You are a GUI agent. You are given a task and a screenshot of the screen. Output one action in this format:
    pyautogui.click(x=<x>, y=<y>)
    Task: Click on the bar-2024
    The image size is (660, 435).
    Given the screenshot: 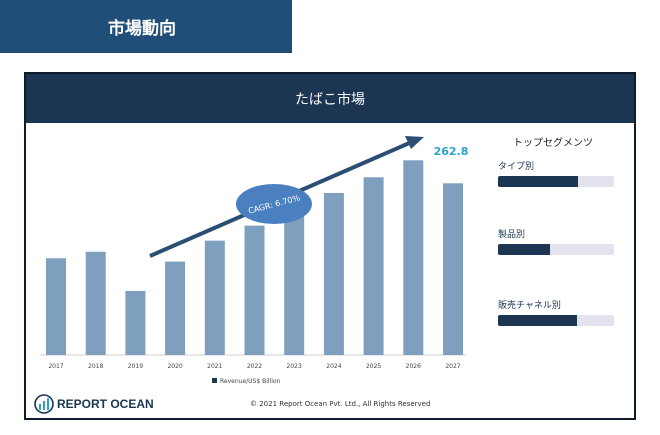 What is the action you would take?
    pyautogui.click(x=333, y=273)
    